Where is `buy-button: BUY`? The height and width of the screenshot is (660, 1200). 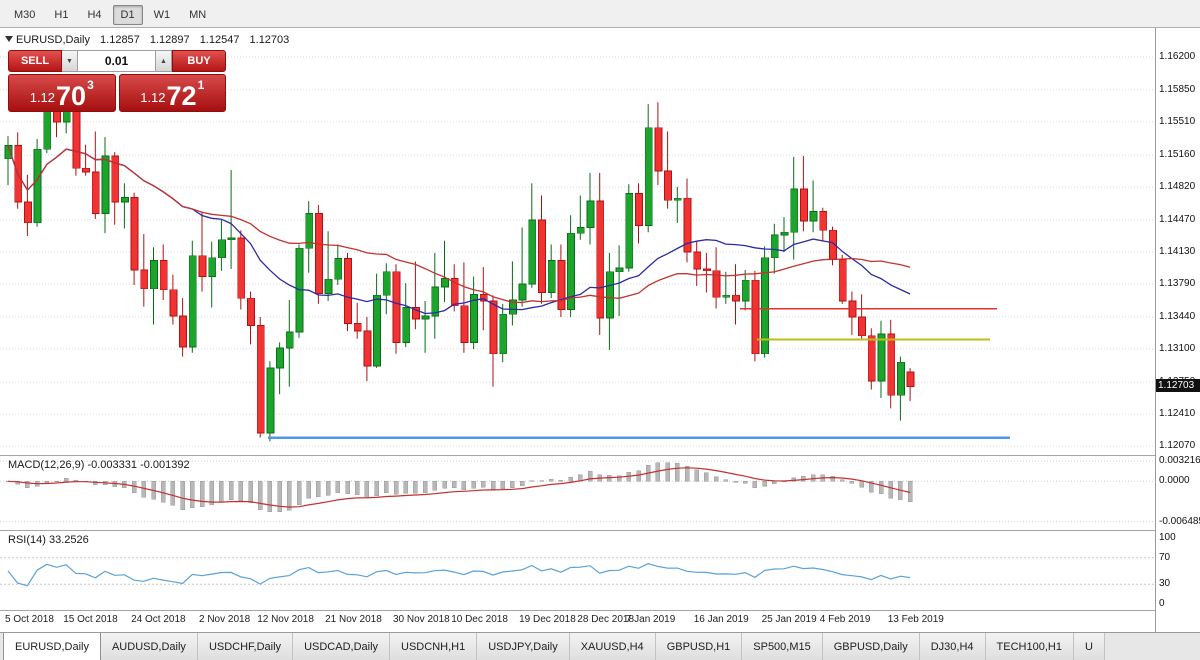 buy-button: BUY is located at coordinates (199, 61).